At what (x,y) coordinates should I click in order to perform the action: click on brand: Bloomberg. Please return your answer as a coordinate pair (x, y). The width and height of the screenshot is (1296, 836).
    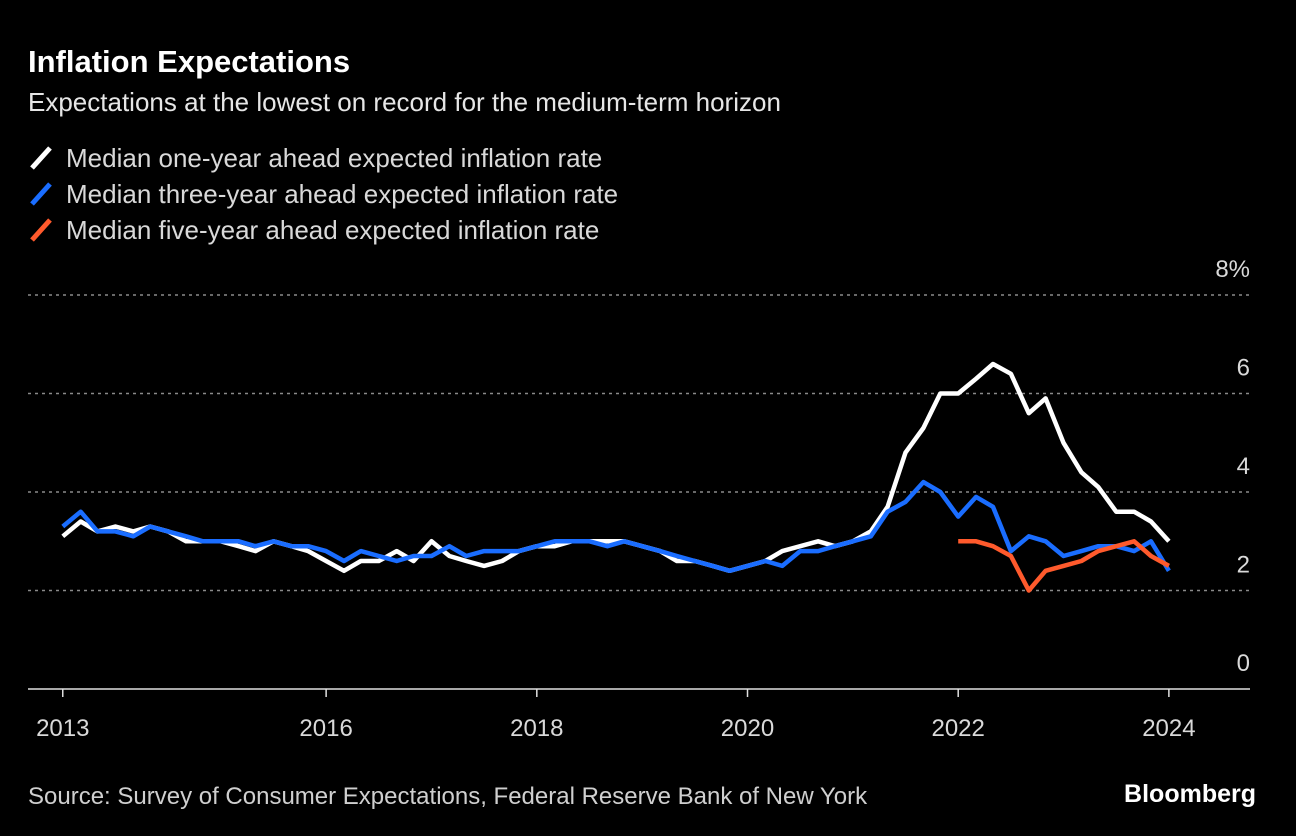
    Looking at the image, I should click on (1190, 794).